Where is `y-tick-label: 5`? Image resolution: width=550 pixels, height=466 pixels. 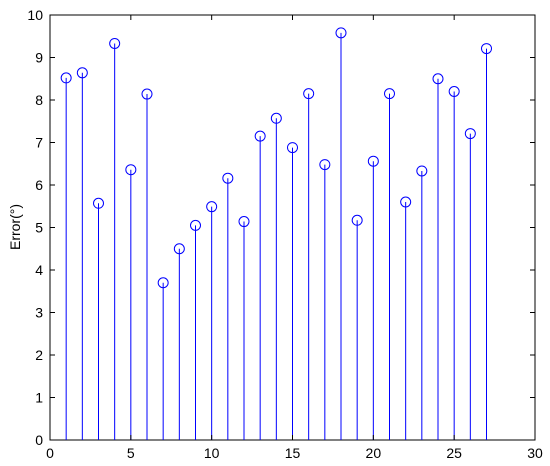
y-tick-label: 5 is located at coordinates (39, 228).